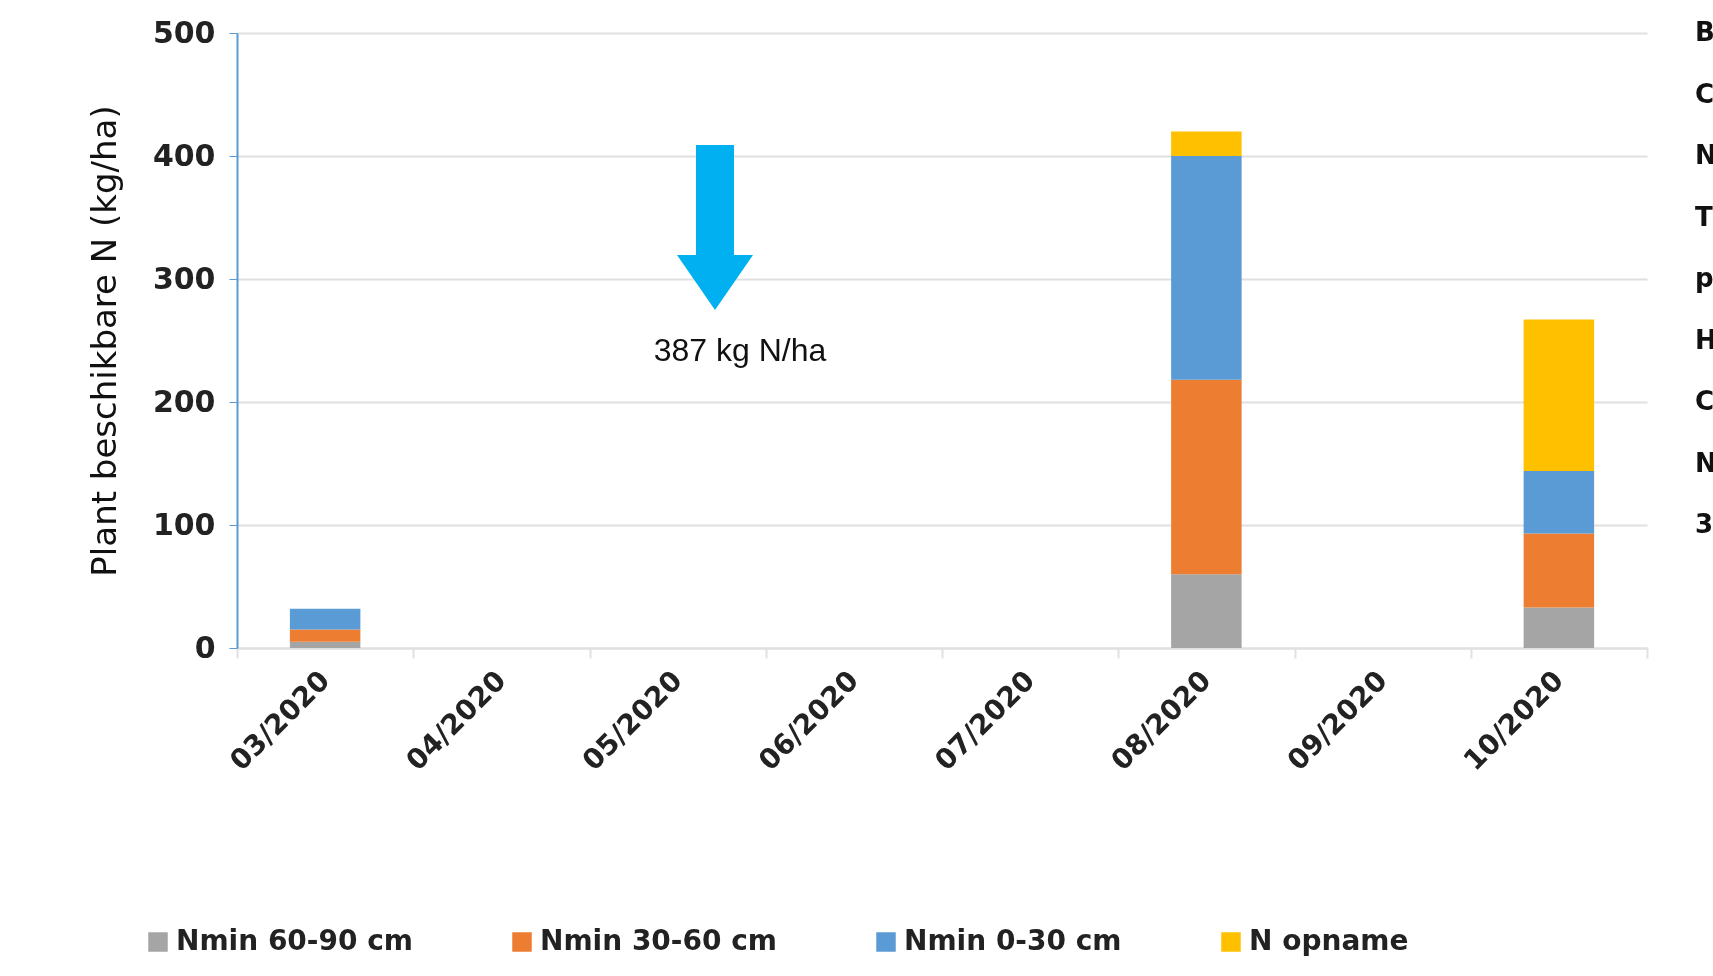 The height and width of the screenshot is (976, 1713). Describe the element at coordinates (184, 524) in the screenshot. I see `y-tick-label: 100` at that location.